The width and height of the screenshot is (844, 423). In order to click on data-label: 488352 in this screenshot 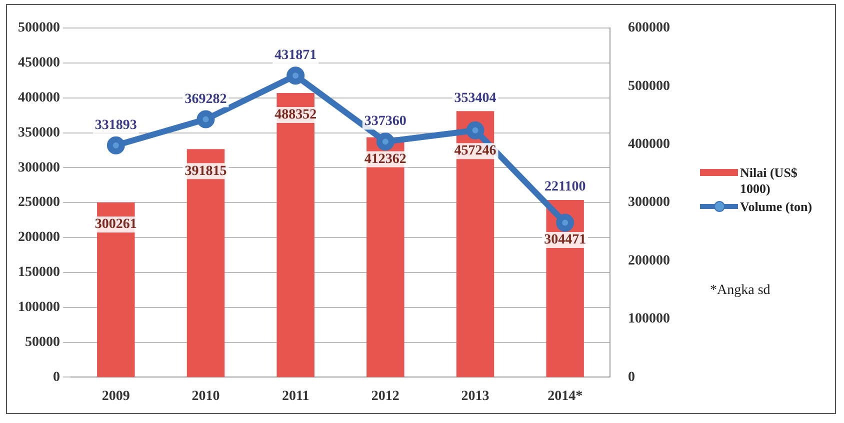, I will do `click(295, 115)`.